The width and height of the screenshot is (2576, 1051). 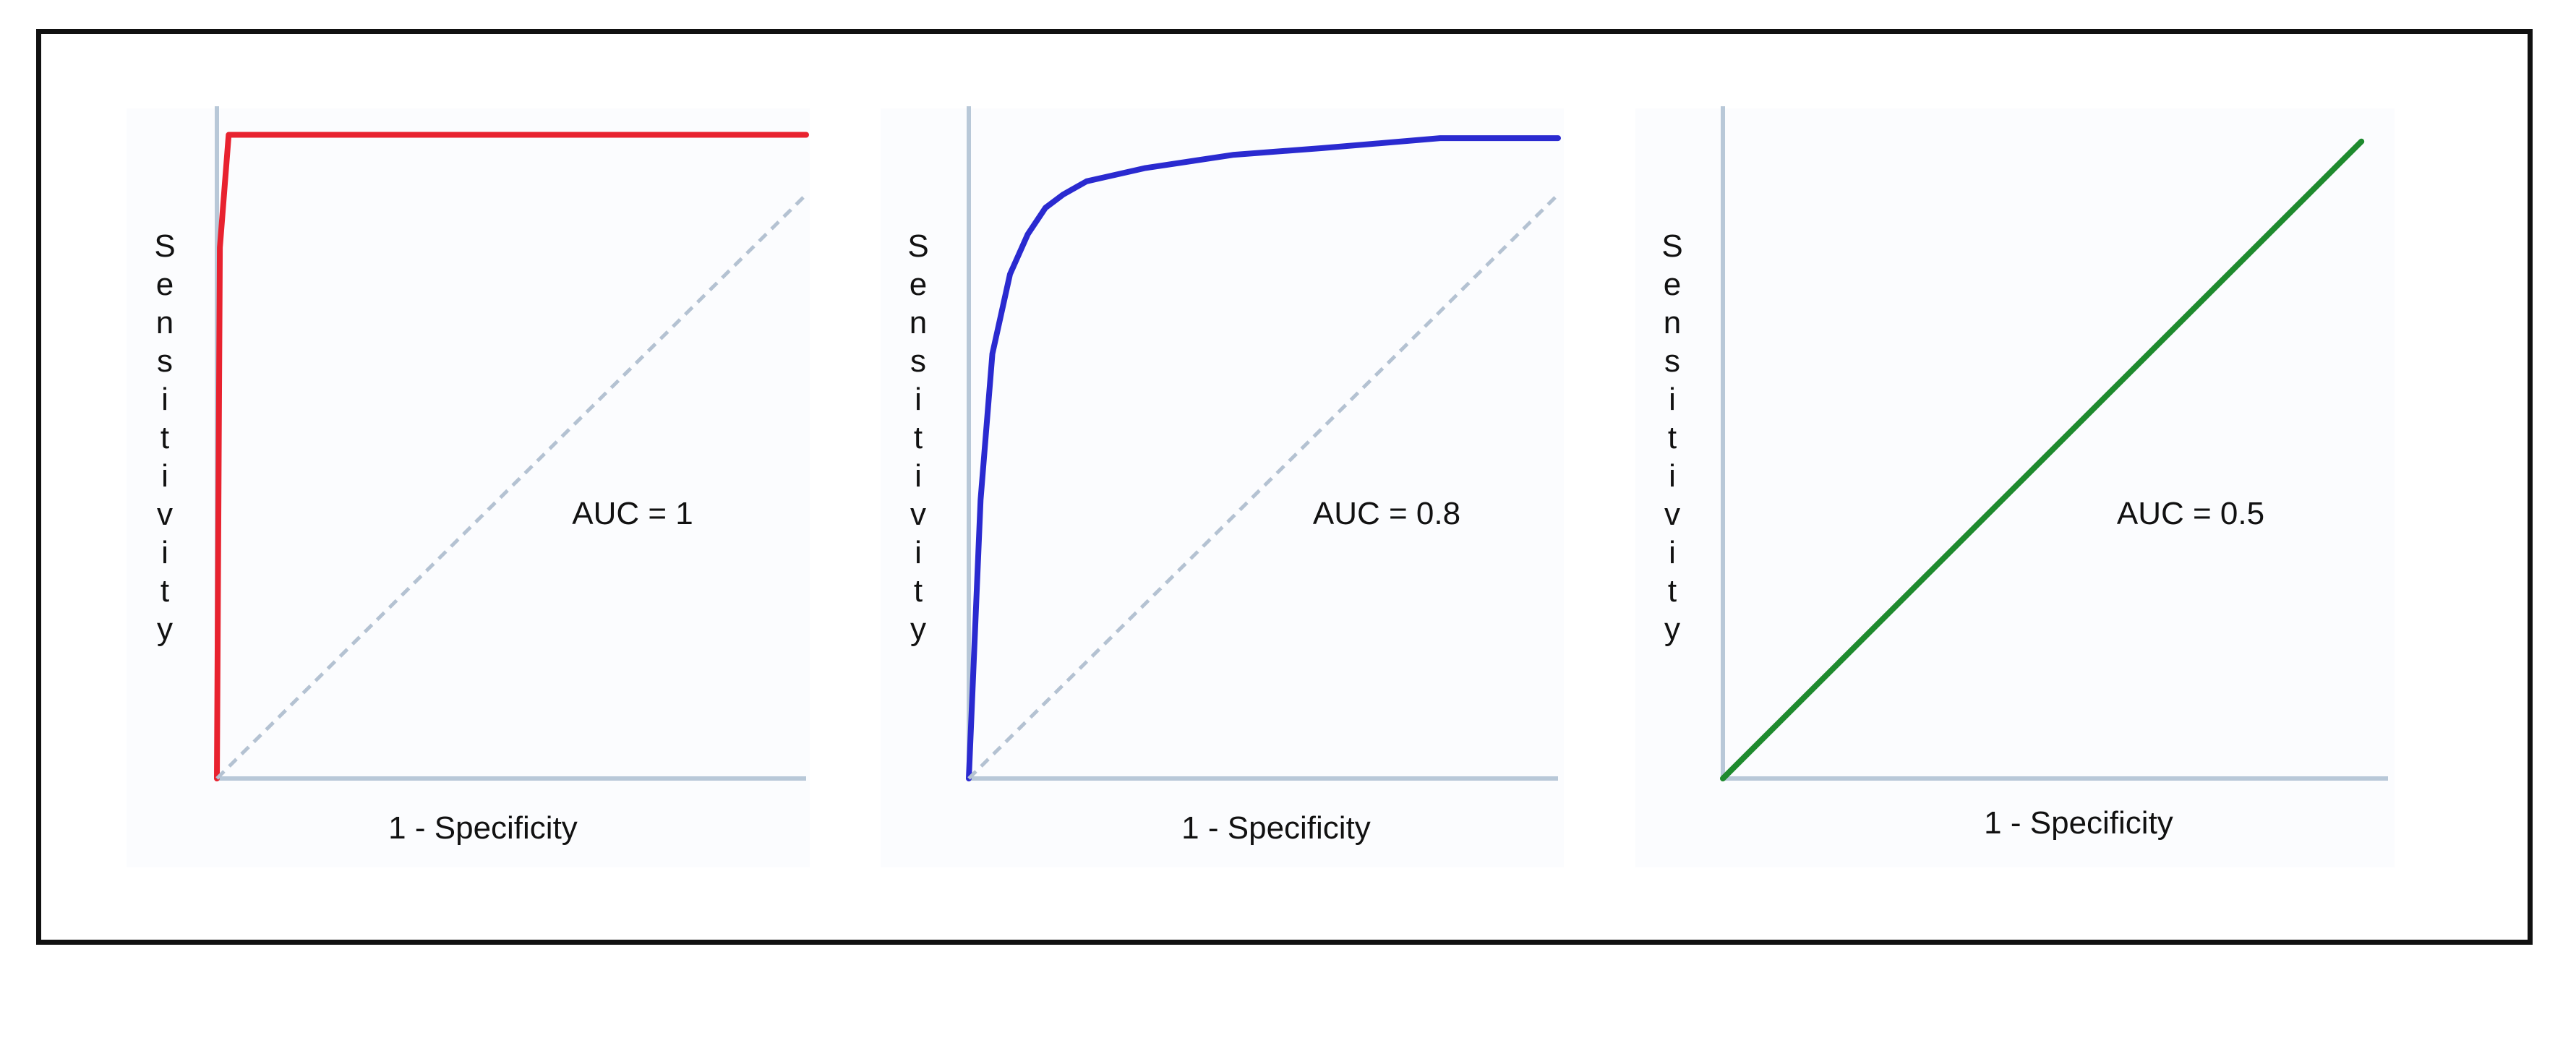 I want to click on auc-annotation: AUC = 1, so click(x=632, y=513).